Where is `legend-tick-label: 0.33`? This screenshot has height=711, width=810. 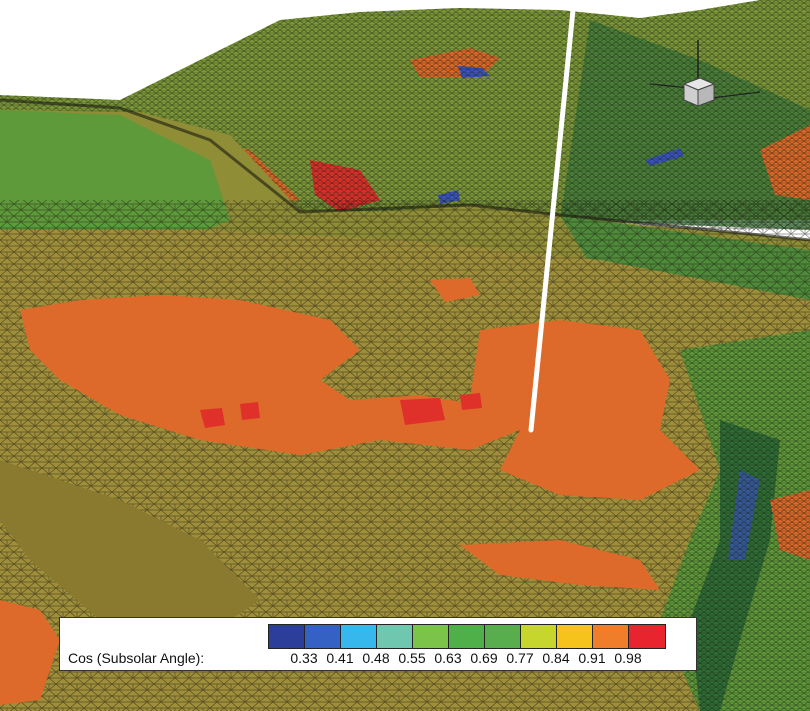 legend-tick-label: 0.33 is located at coordinates (304, 658).